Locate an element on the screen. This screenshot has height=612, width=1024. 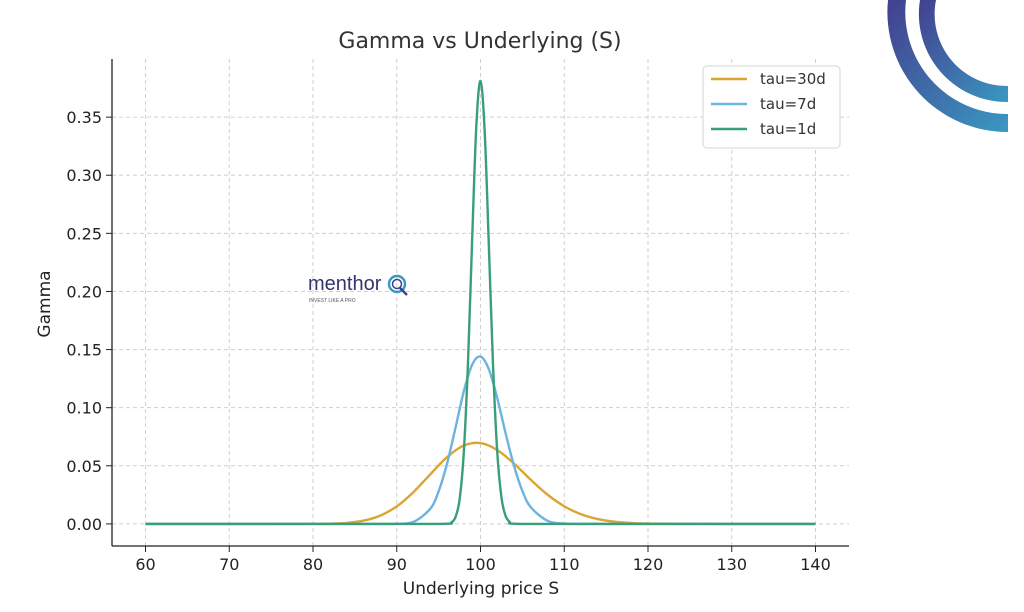
y-tick-label: 0.10 is located at coordinates (84, 408).